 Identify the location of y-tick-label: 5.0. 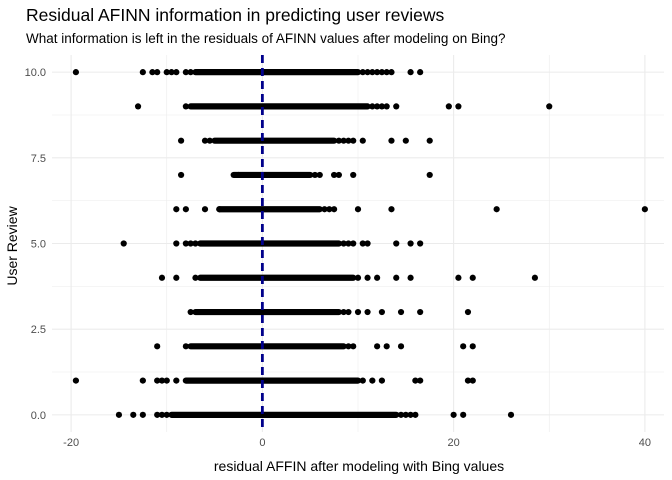
(38, 245).